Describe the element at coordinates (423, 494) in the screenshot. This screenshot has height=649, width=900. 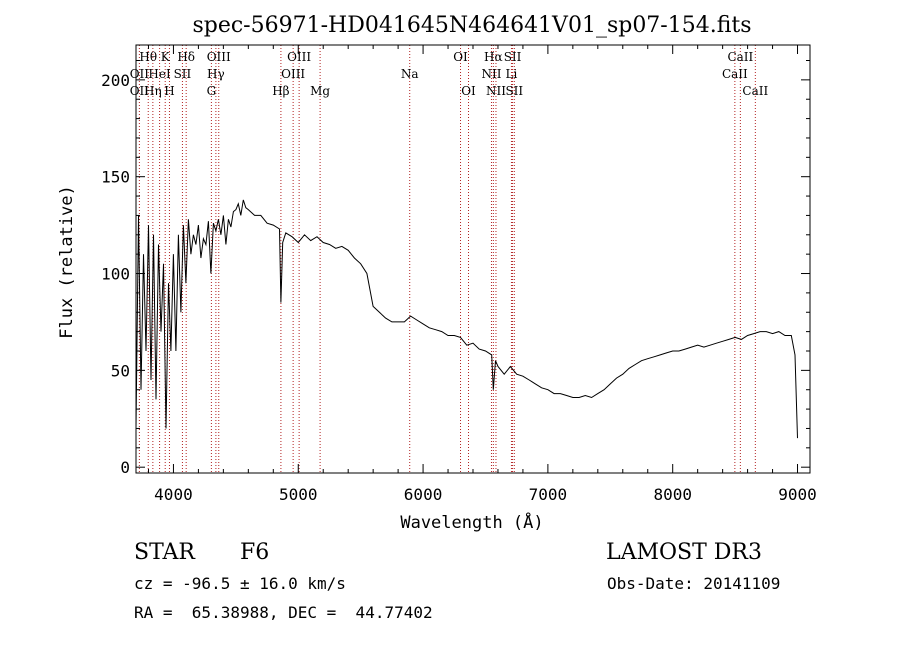
I see `x-tick-label: 6000` at that location.